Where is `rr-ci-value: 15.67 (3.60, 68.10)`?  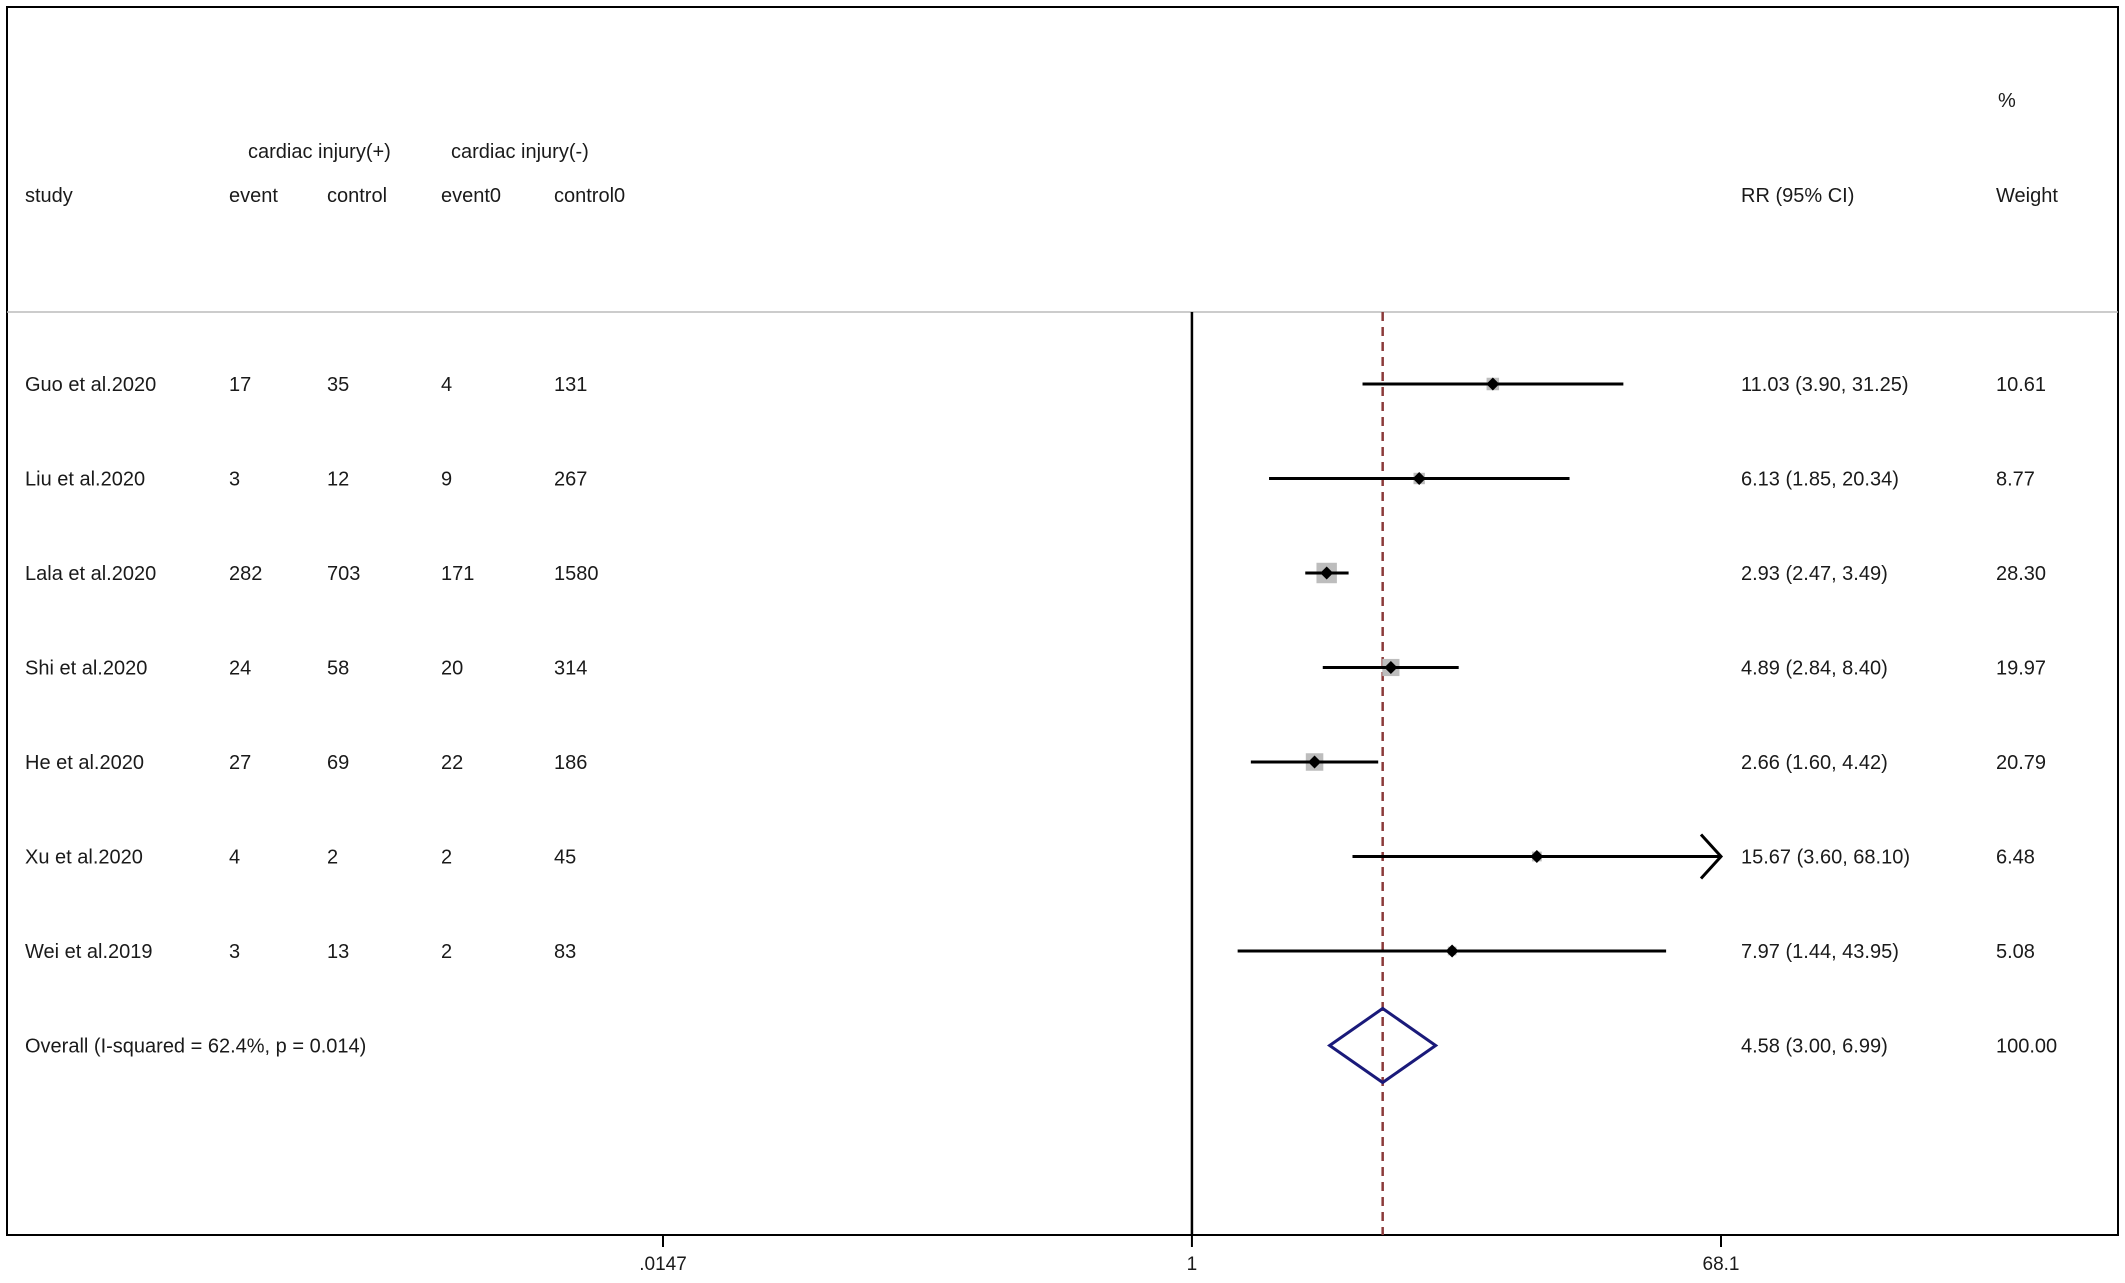
rr-ci-value: 15.67 (3.60, 68.10) is located at coordinates (1825, 858).